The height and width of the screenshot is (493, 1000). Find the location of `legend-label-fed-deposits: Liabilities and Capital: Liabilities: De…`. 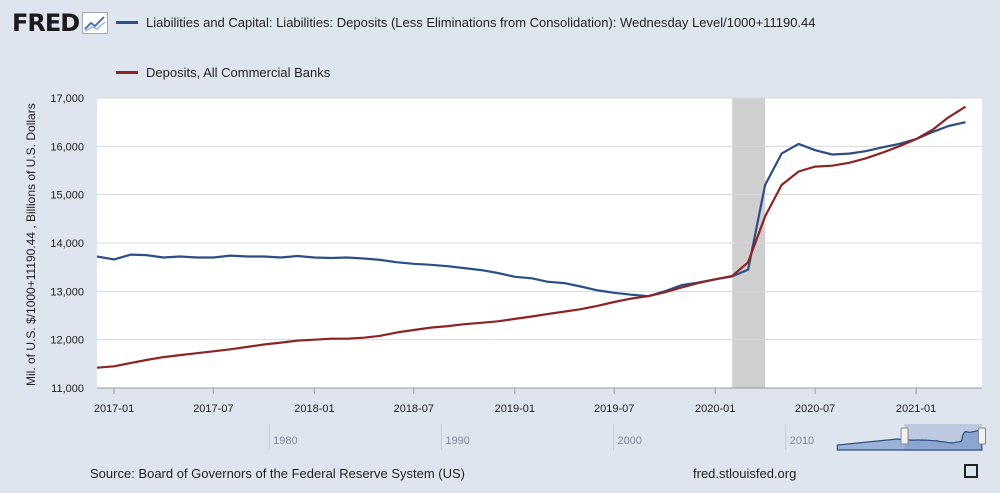

legend-label-fed-deposits: Liabilities and Capital: Liabilities: De… is located at coordinates (481, 22).